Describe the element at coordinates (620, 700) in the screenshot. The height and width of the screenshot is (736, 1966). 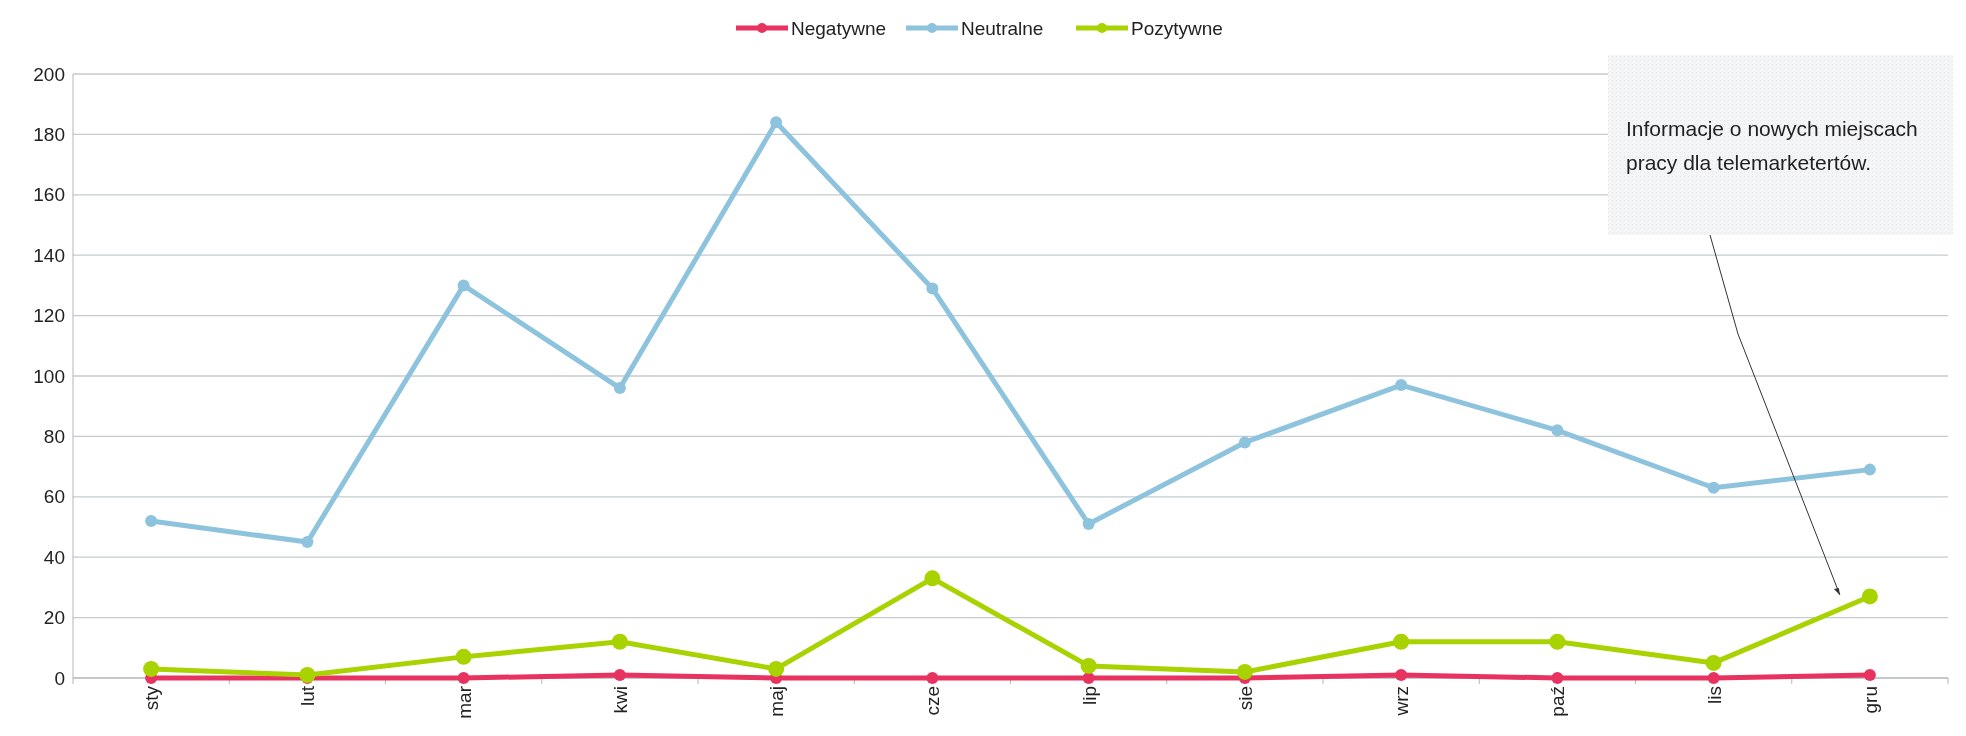
I see `x-tick-label: kwi` at that location.